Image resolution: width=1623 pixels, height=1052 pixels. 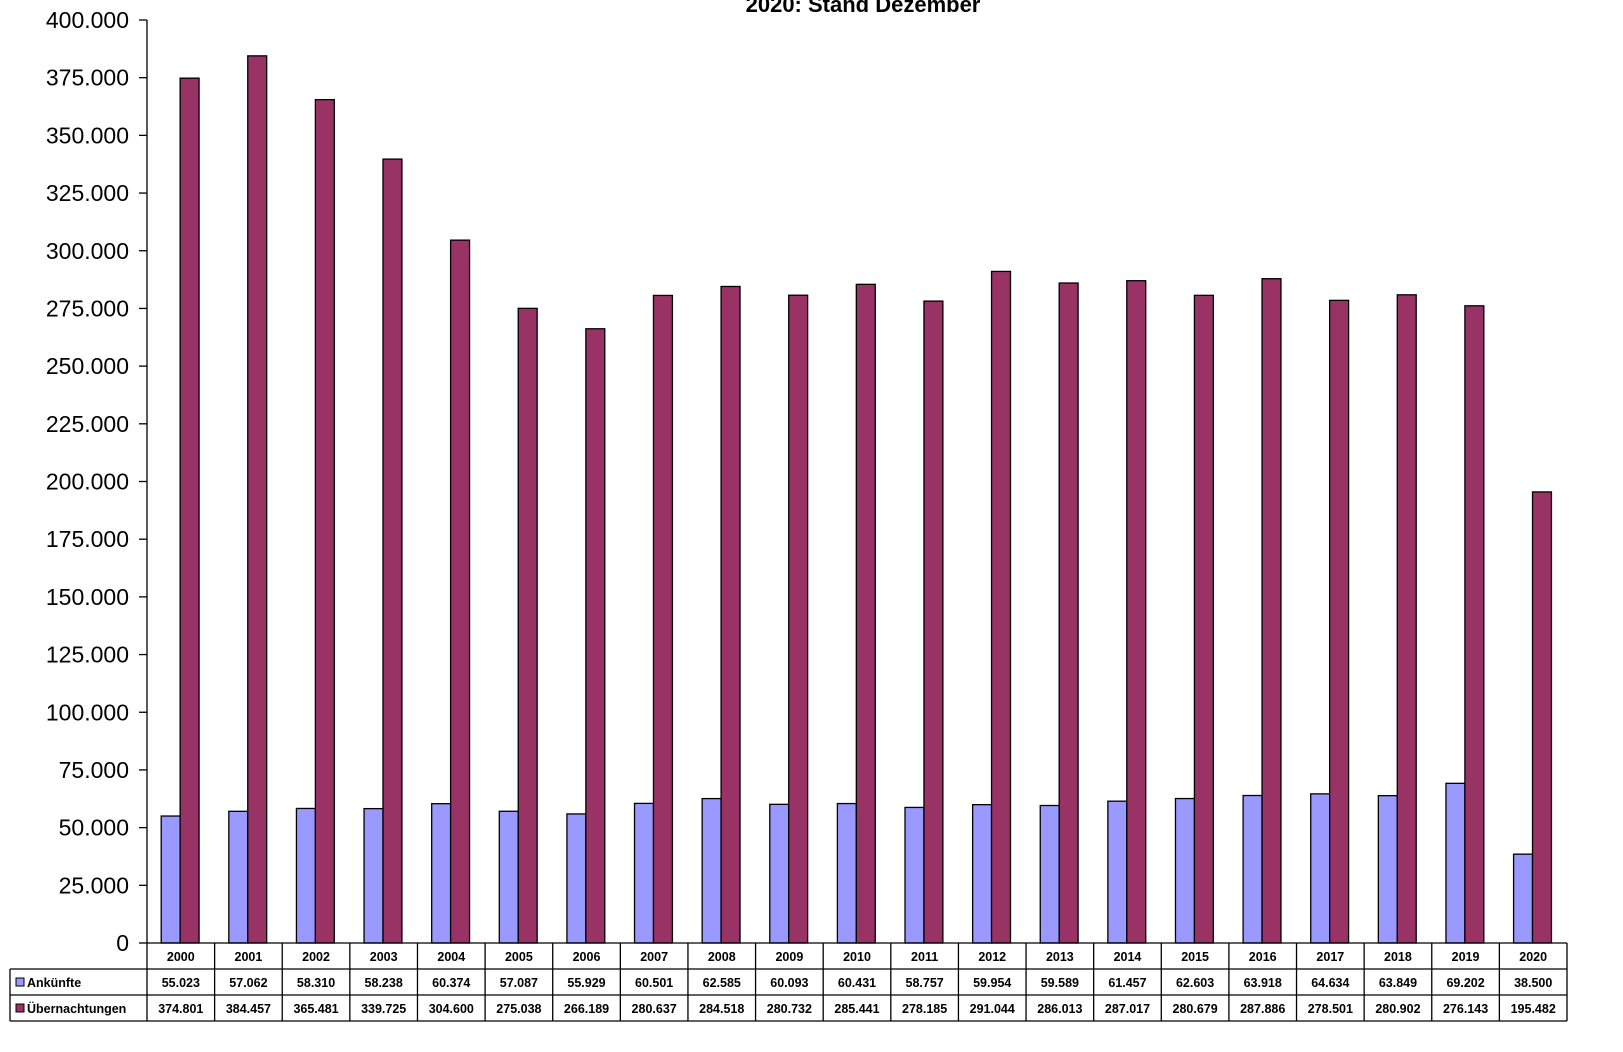 What do you see at coordinates (576, 878) in the screenshot?
I see `bar-ankuenfte-2006` at bounding box center [576, 878].